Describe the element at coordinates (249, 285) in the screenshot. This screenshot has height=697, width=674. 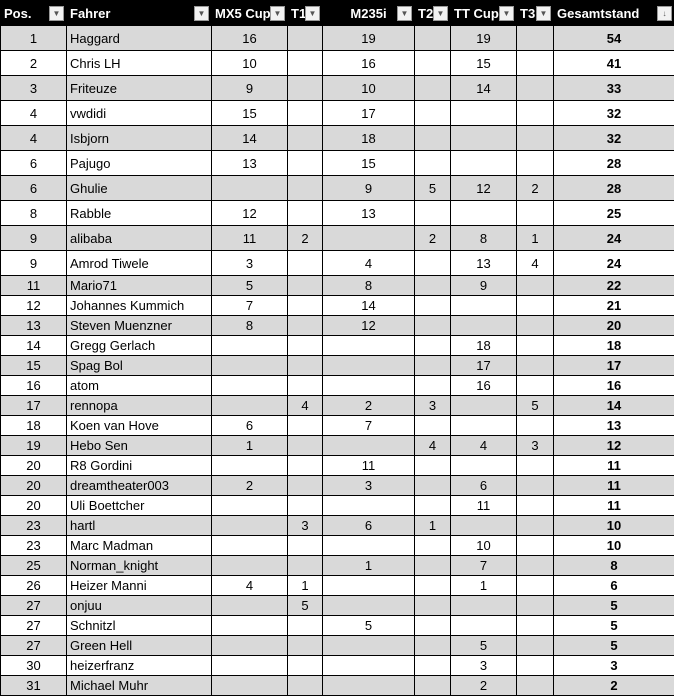
I see `cell-mx5-cup: 5` at that location.